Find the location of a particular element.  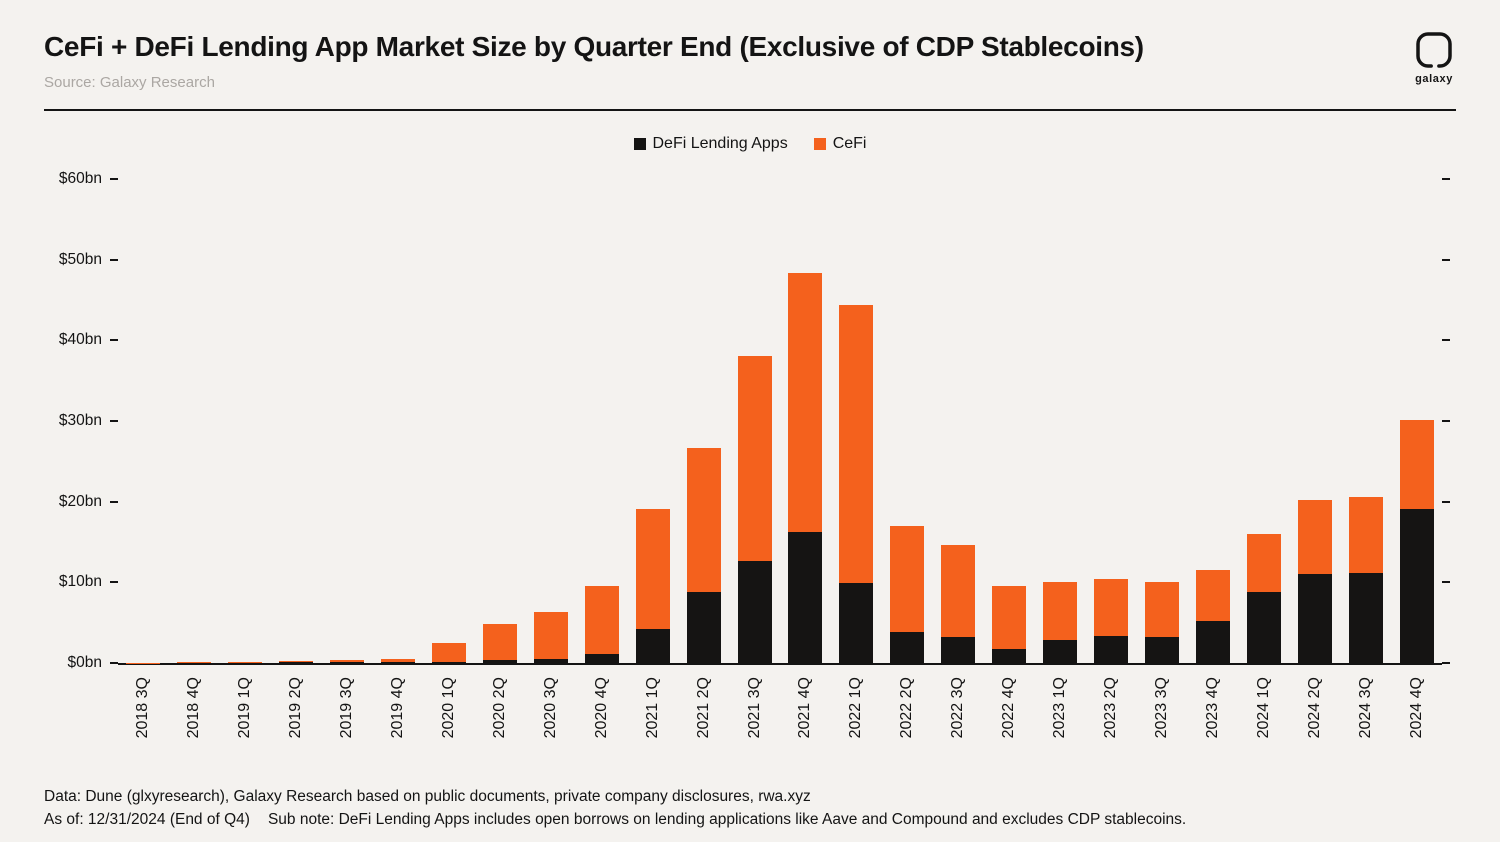

x-label-slot: 2021 2Q is located at coordinates (703, 723).